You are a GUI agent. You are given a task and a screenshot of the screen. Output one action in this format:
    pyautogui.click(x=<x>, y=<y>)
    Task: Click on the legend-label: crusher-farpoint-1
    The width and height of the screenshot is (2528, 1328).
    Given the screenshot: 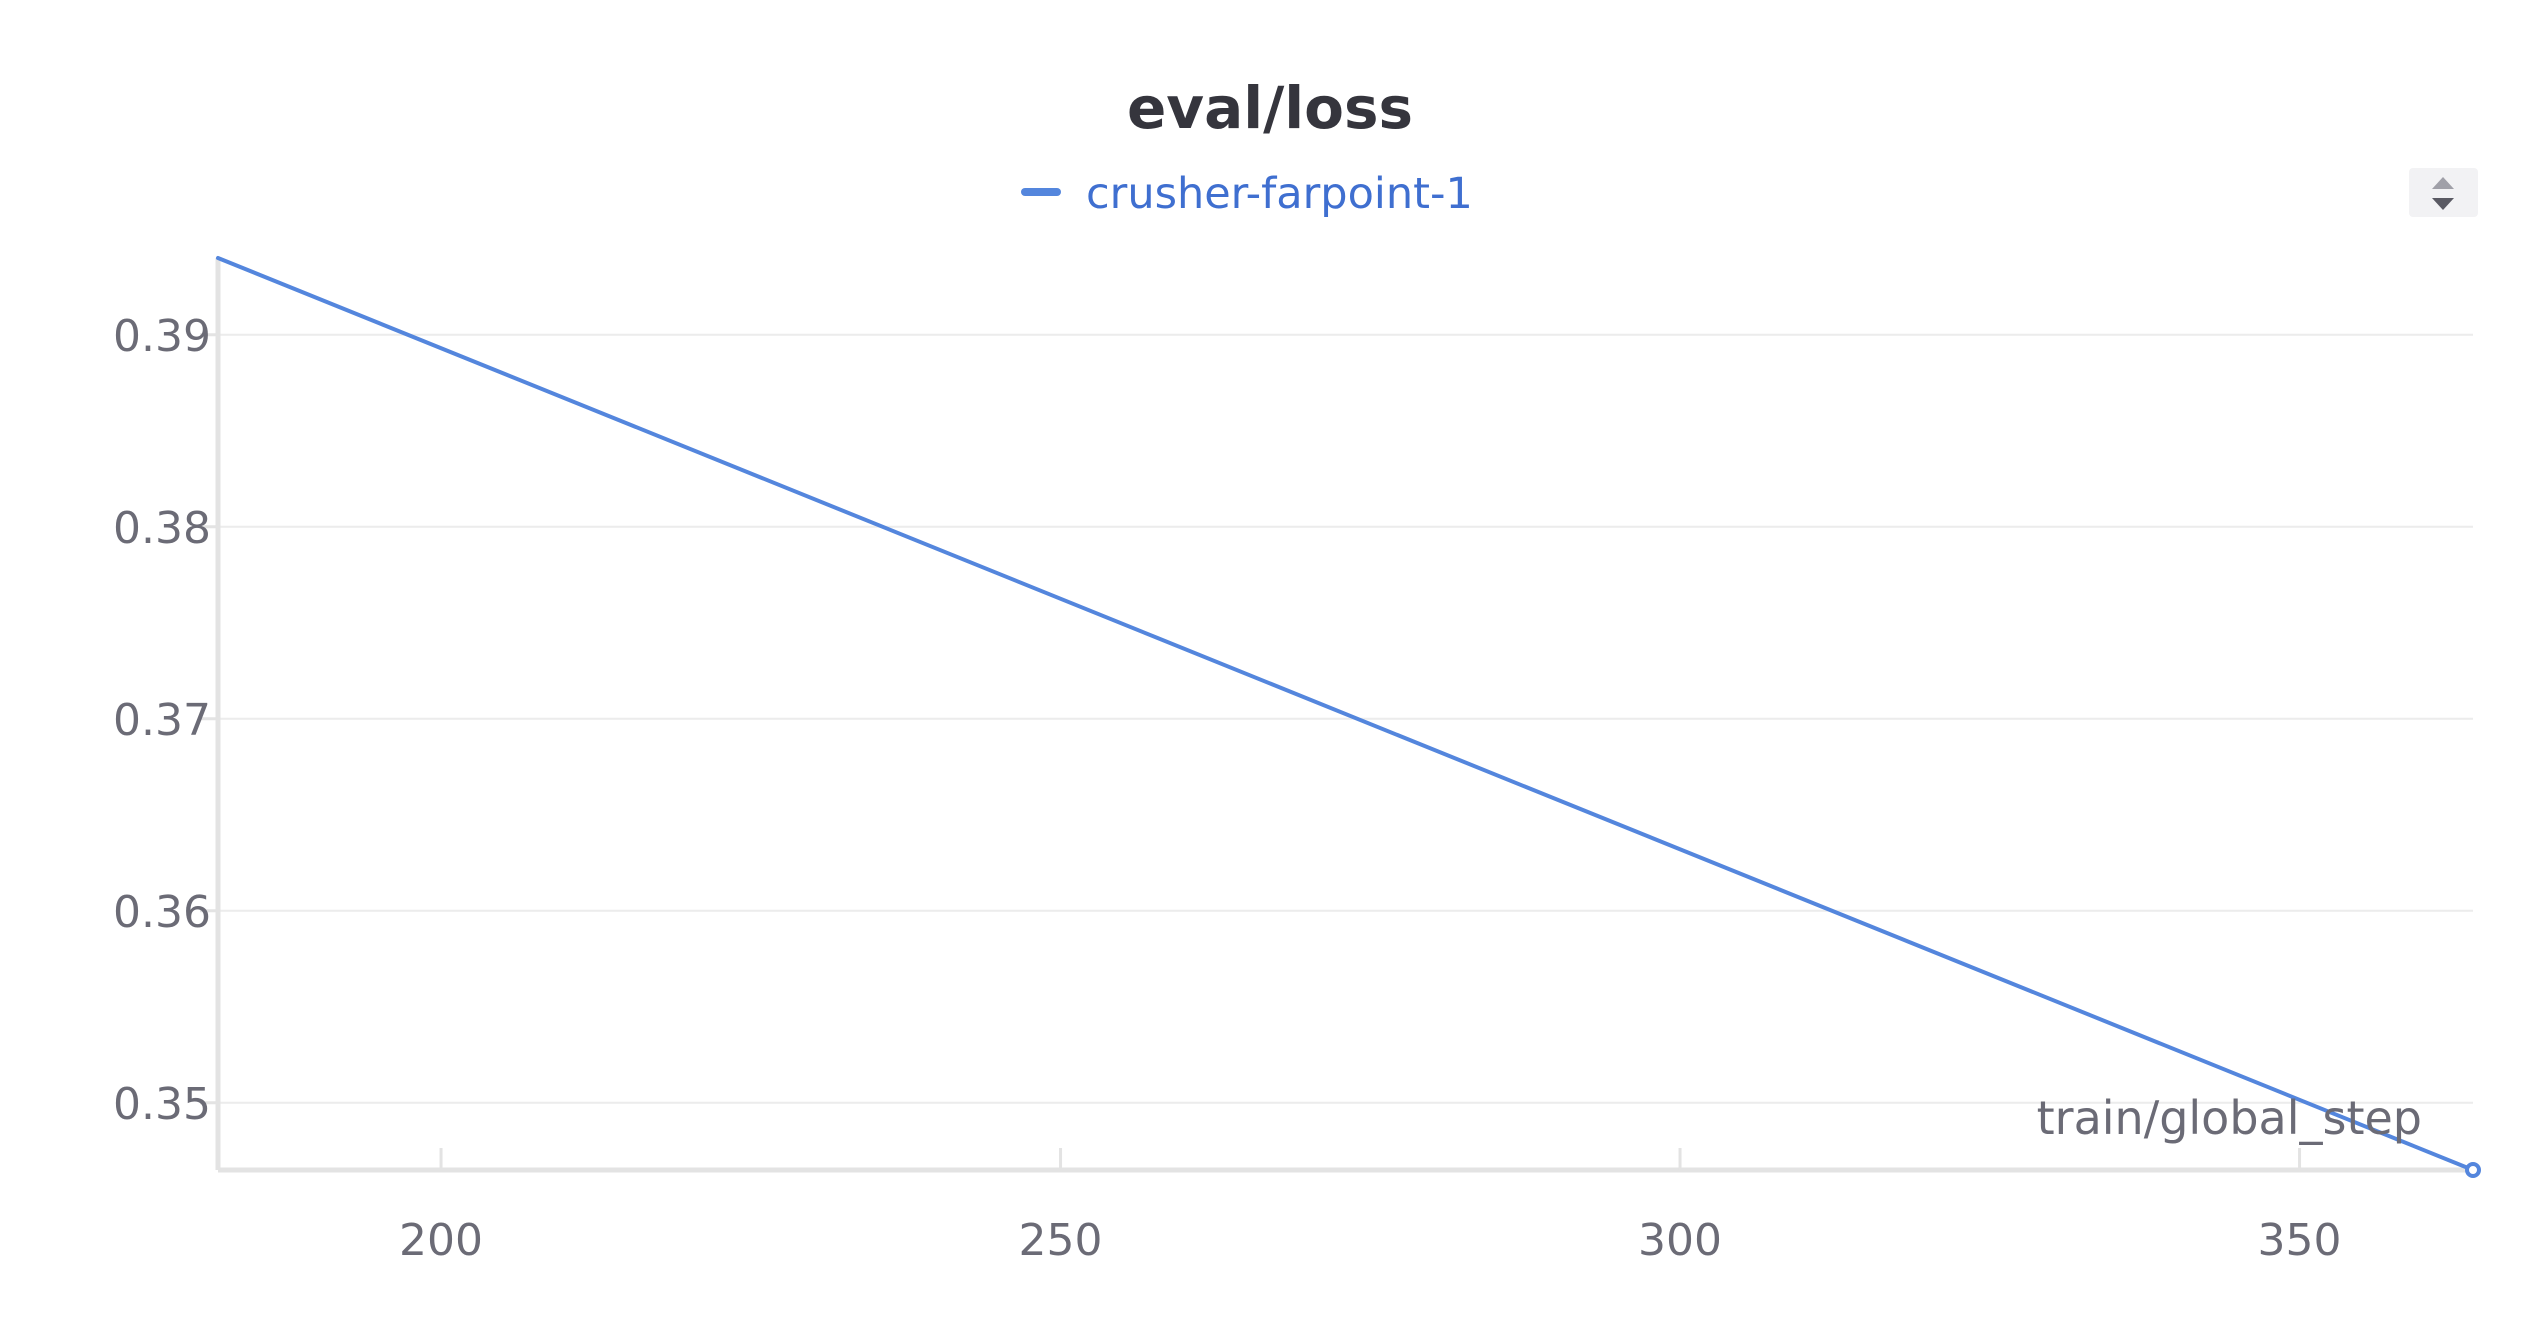 What is the action you would take?
    pyautogui.click(x=1279, y=194)
    